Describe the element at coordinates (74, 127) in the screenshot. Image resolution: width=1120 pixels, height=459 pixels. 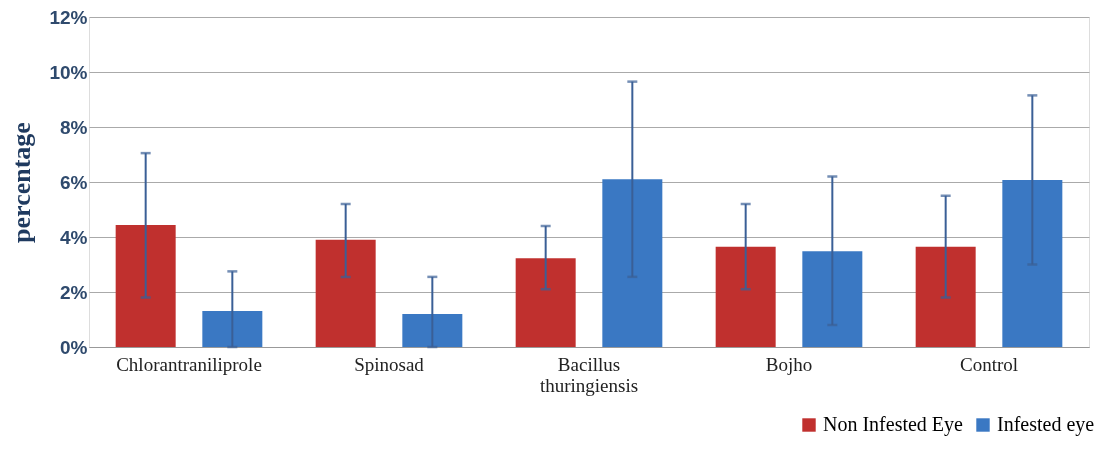
I see `y-tick-label: 8%` at that location.